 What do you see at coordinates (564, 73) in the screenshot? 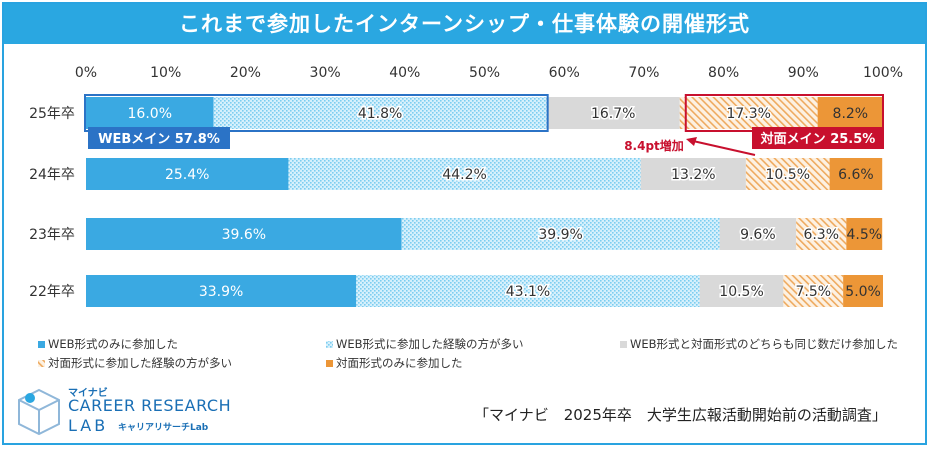
I see `x-tick-label: 60%` at bounding box center [564, 73].